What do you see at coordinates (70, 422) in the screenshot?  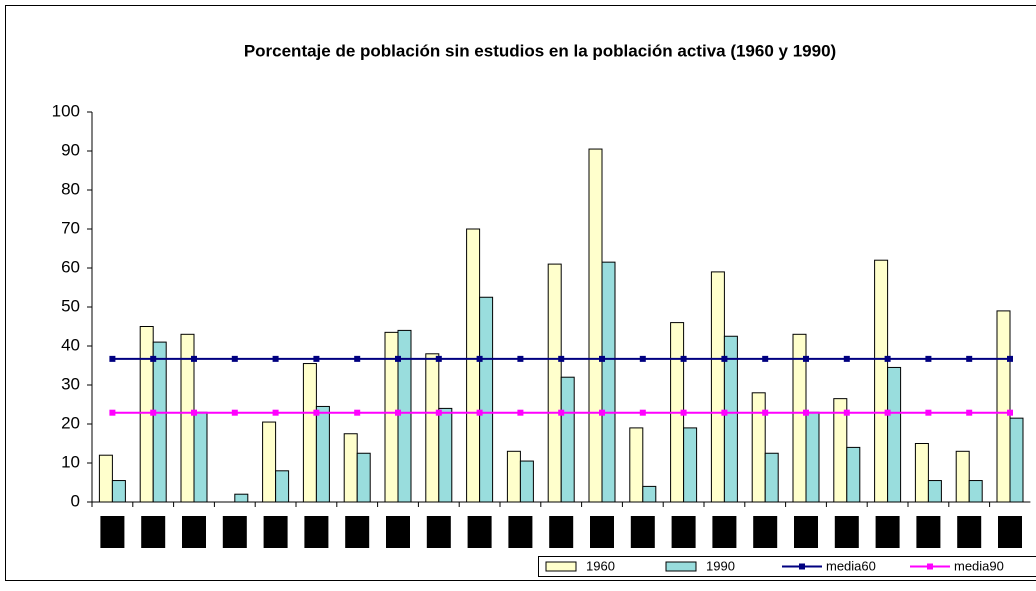 I see `y-tick-label: 20` at bounding box center [70, 422].